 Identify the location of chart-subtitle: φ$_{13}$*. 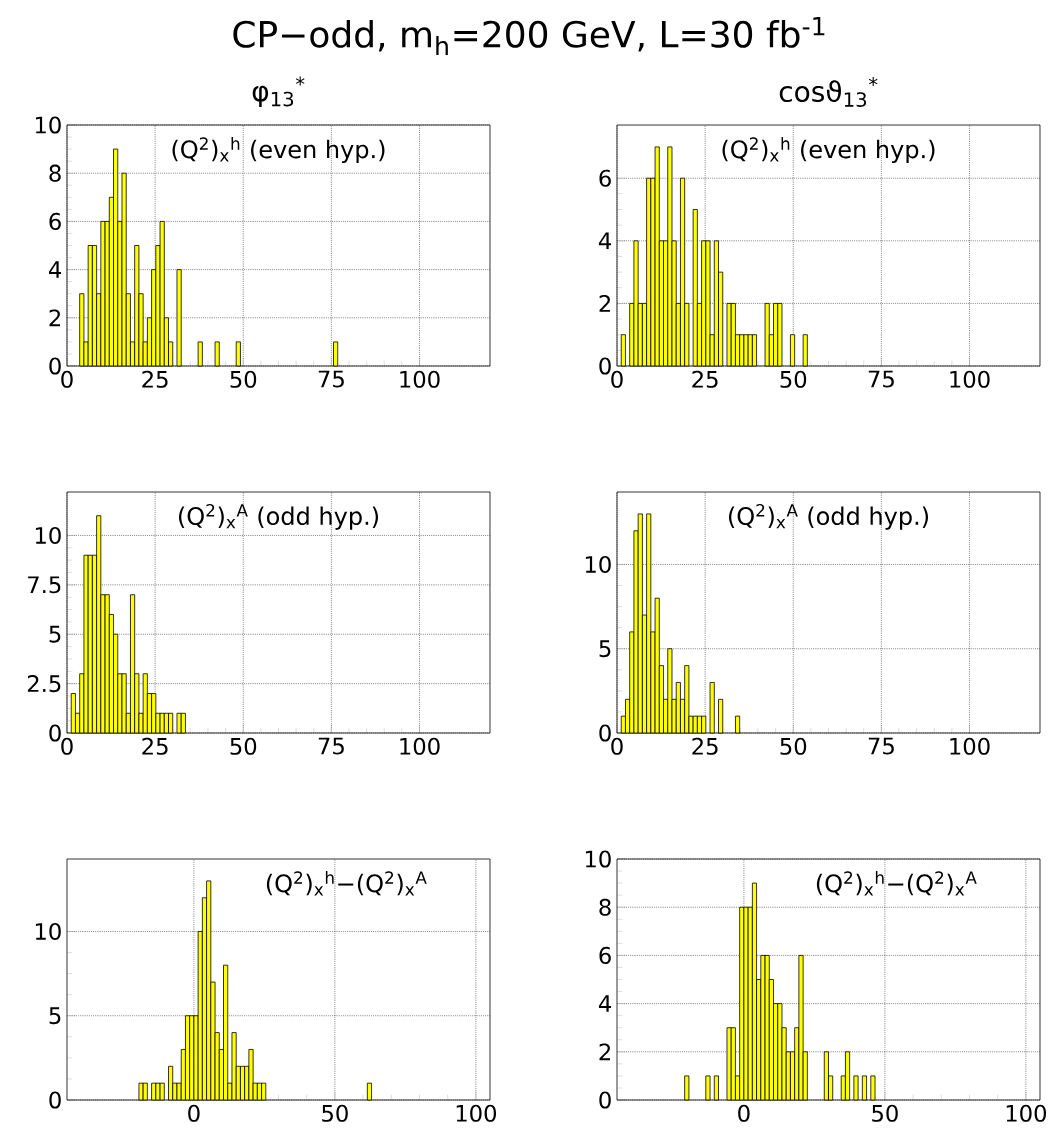
(278, 91).